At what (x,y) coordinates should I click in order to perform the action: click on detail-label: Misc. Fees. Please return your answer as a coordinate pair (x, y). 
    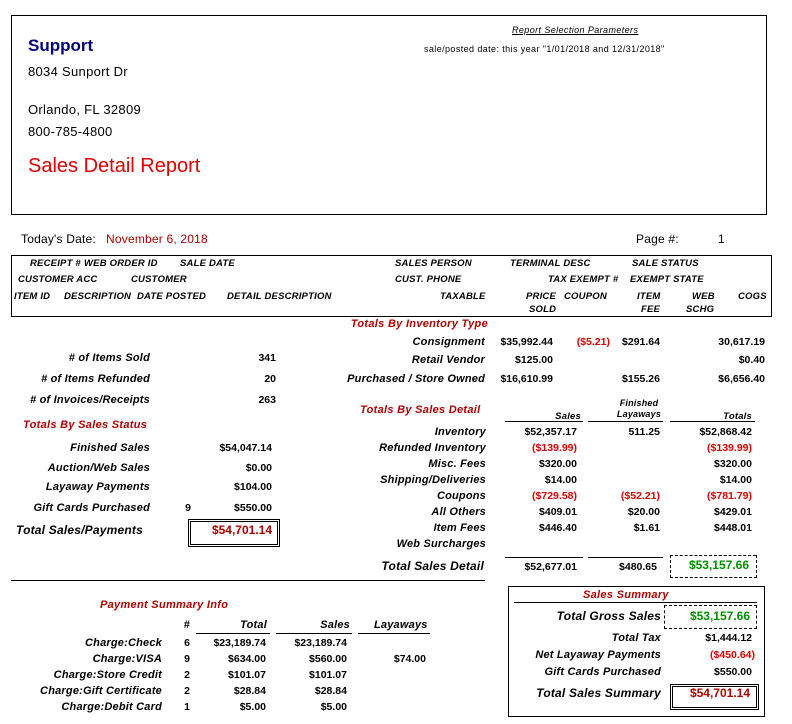
    Looking at the image, I should click on (457, 464).